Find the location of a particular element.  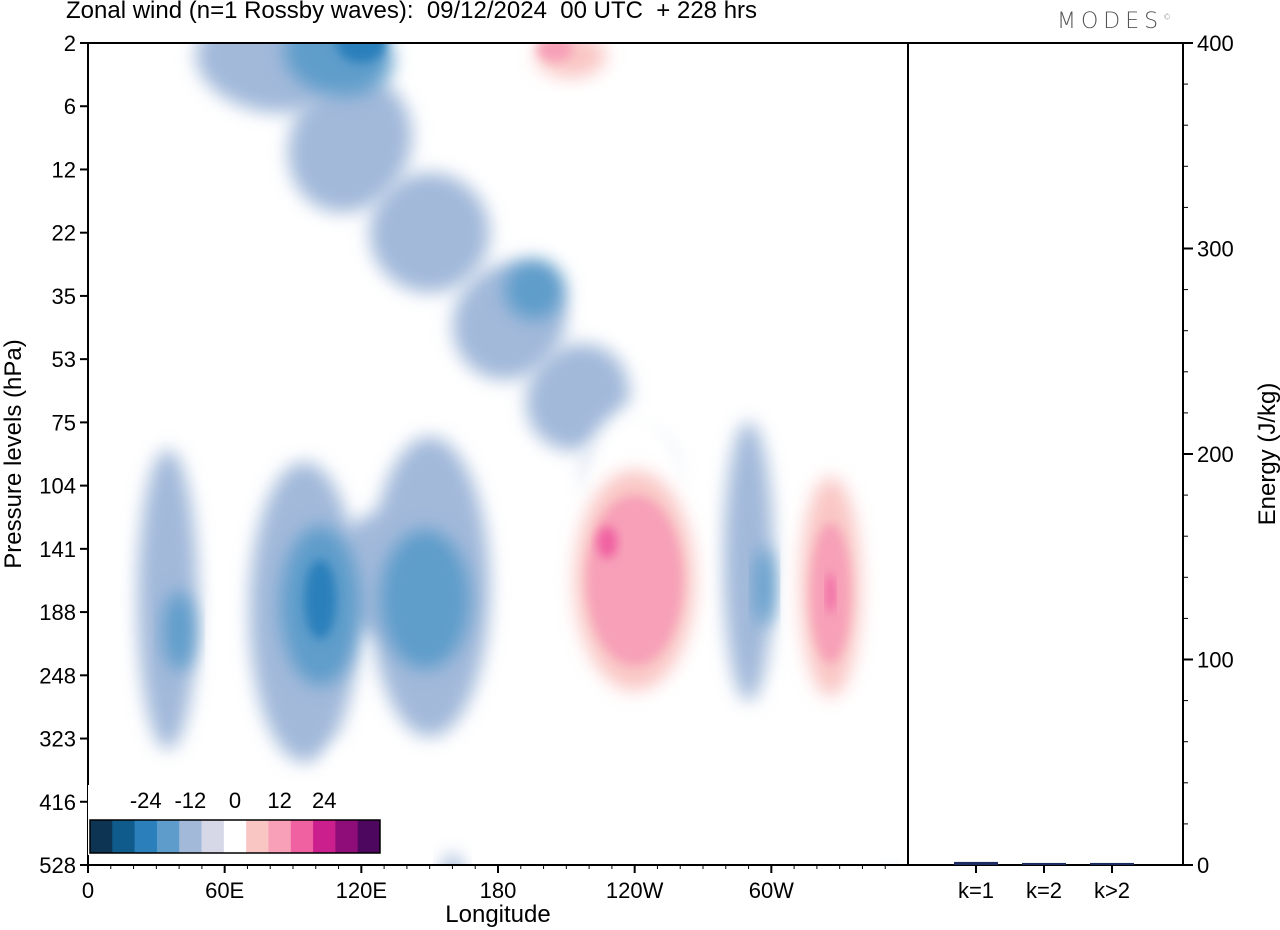

x-tick-label: 120W is located at coordinates (635, 890).